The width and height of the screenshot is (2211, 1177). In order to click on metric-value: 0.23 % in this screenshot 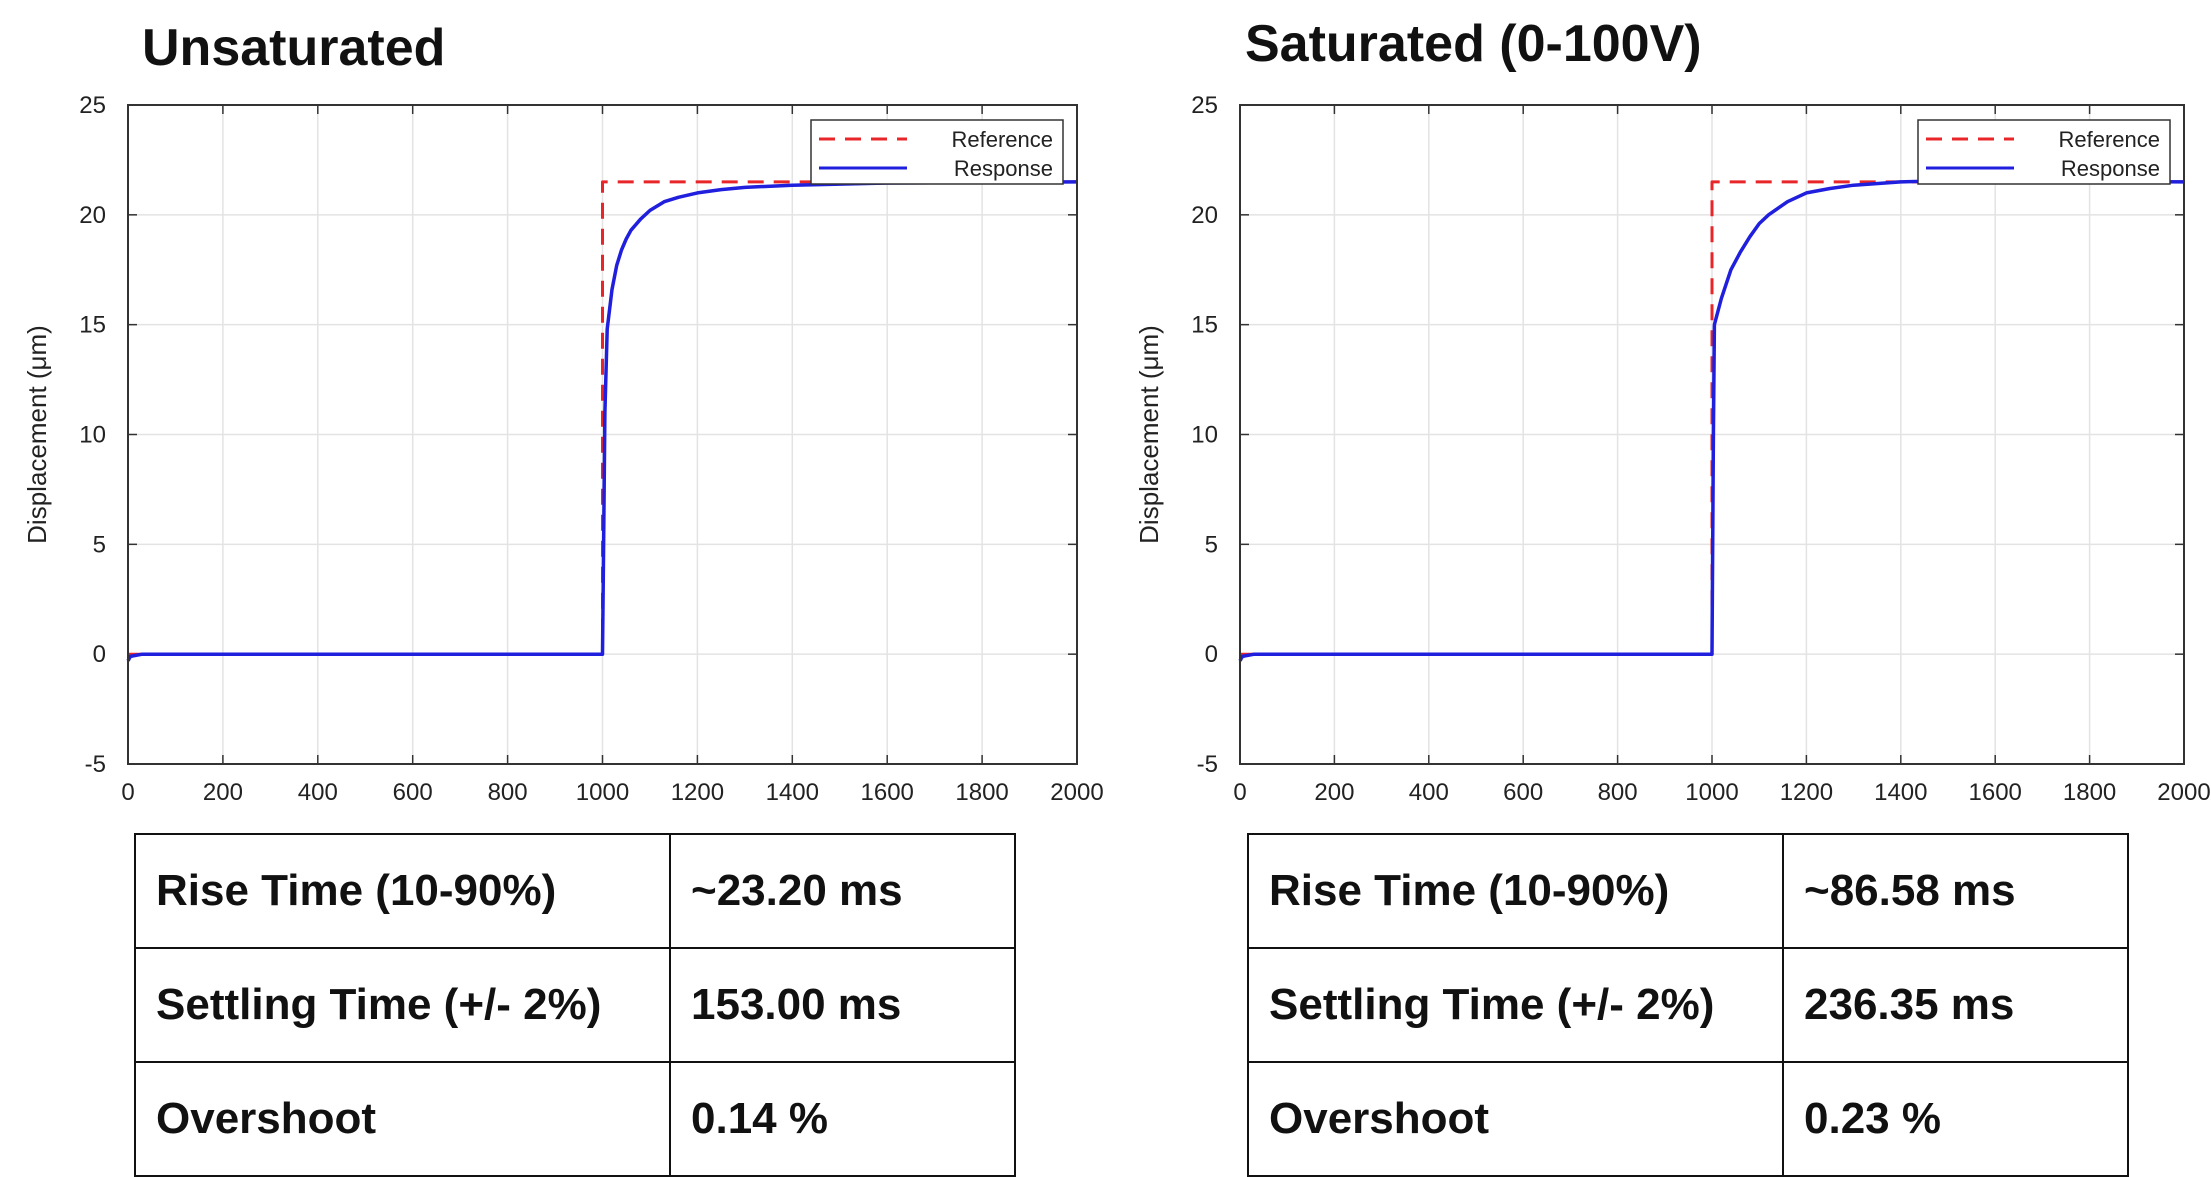, I will do `click(1955, 1119)`.